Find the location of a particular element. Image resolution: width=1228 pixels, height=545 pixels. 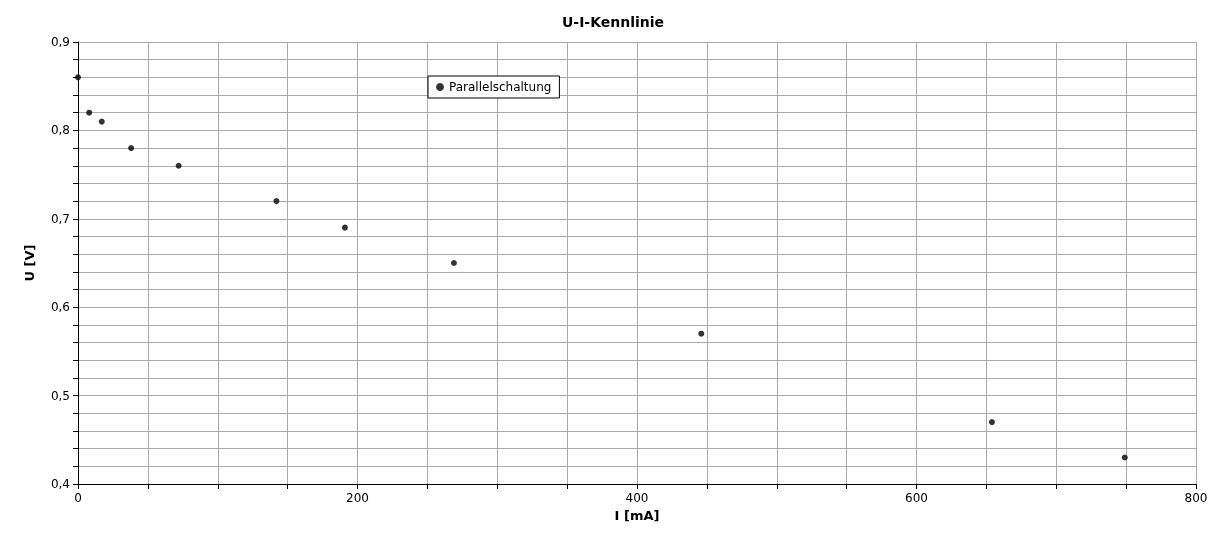

y-tick-label: 0,9 is located at coordinates (60, 42).